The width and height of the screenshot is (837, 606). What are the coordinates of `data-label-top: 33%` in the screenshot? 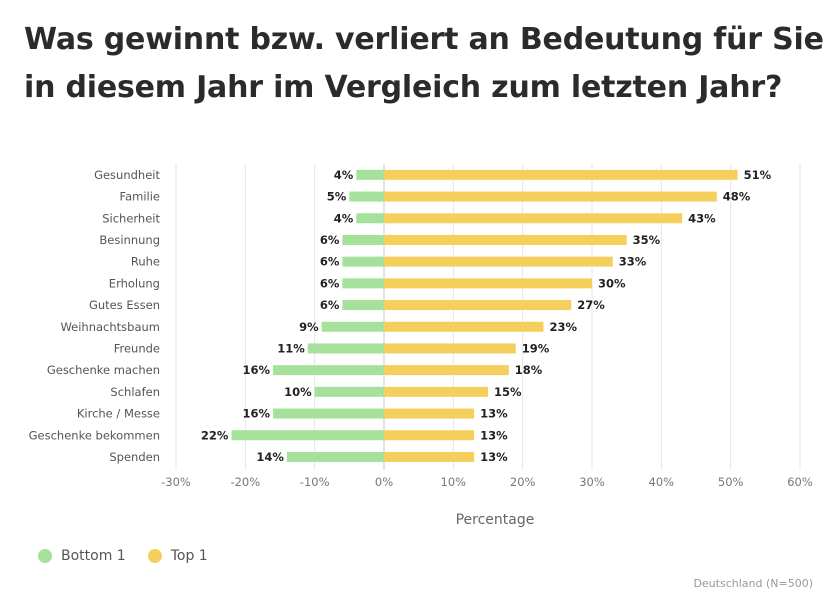 It's located at (633, 262).